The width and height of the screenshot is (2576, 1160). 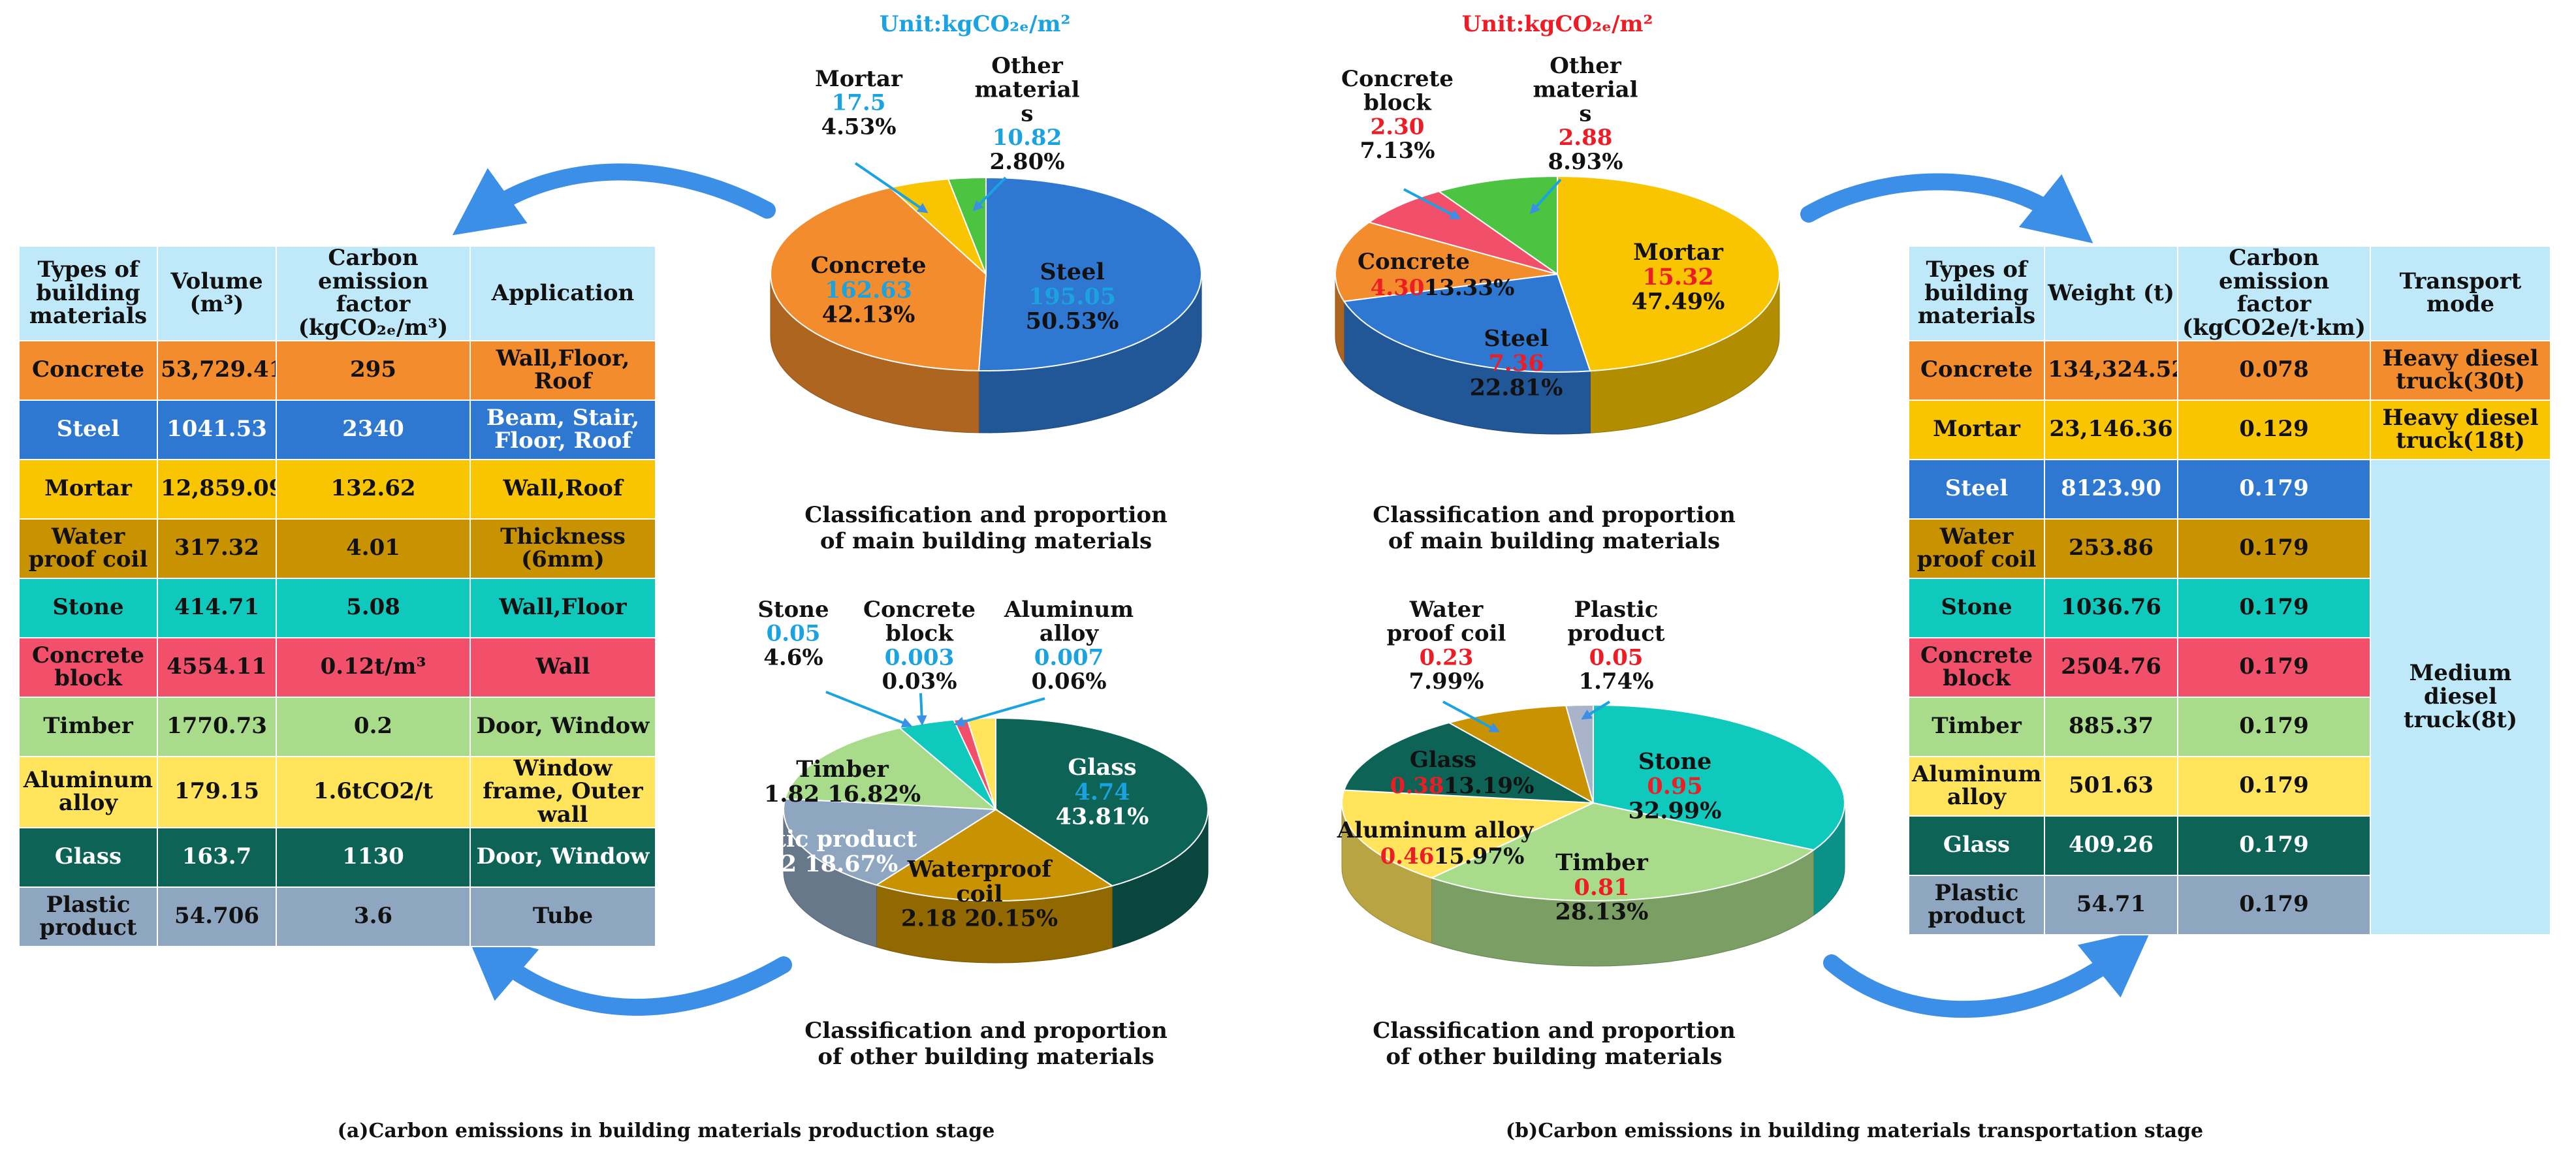 What do you see at coordinates (1398, 127) in the screenshot?
I see `label-line: 2.30` at bounding box center [1398, 127].